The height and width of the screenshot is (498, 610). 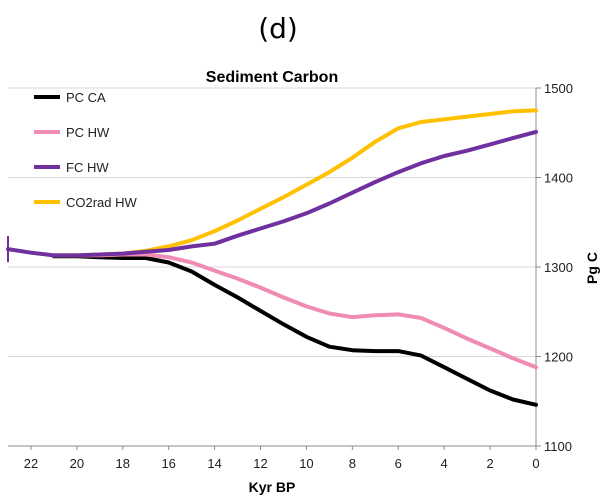 What do you see at coordinates (558, 178) in the screenshot?
I see `y-tick-label: 1400` at bounding box center [558, 178].